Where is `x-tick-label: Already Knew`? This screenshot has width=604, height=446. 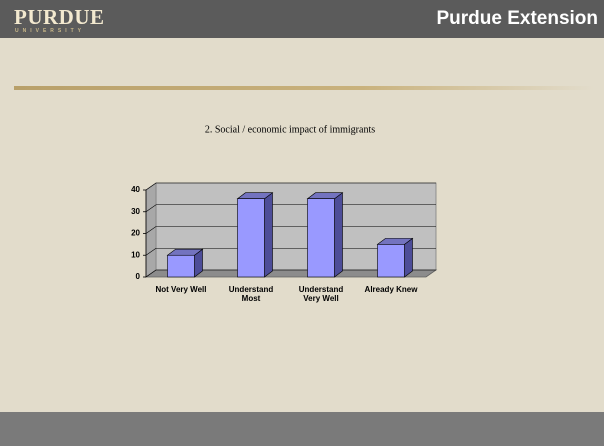
x-tick-label: Already Knew is located at coordinates (391, 289).